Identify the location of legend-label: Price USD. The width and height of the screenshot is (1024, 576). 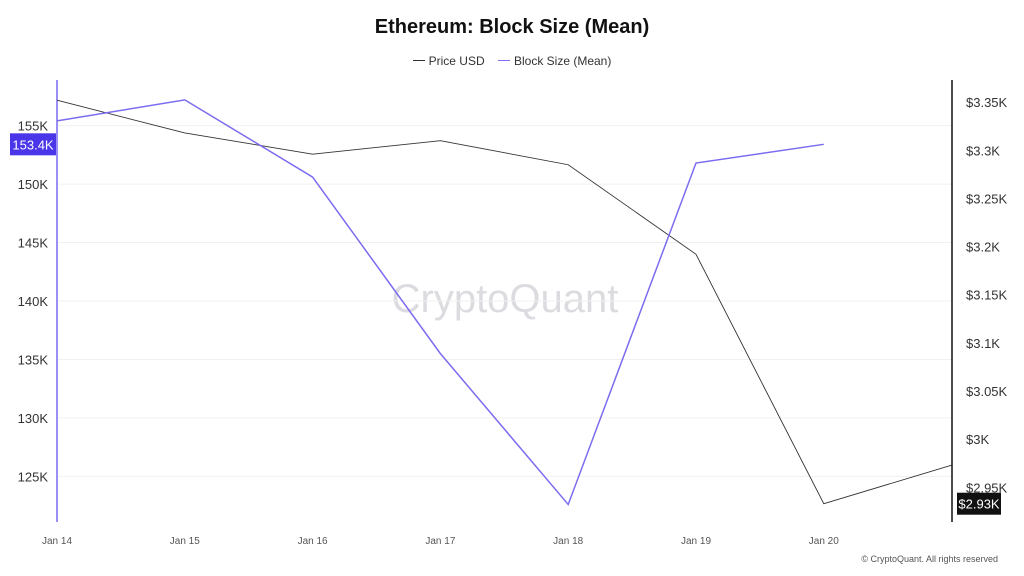
(456, 60).